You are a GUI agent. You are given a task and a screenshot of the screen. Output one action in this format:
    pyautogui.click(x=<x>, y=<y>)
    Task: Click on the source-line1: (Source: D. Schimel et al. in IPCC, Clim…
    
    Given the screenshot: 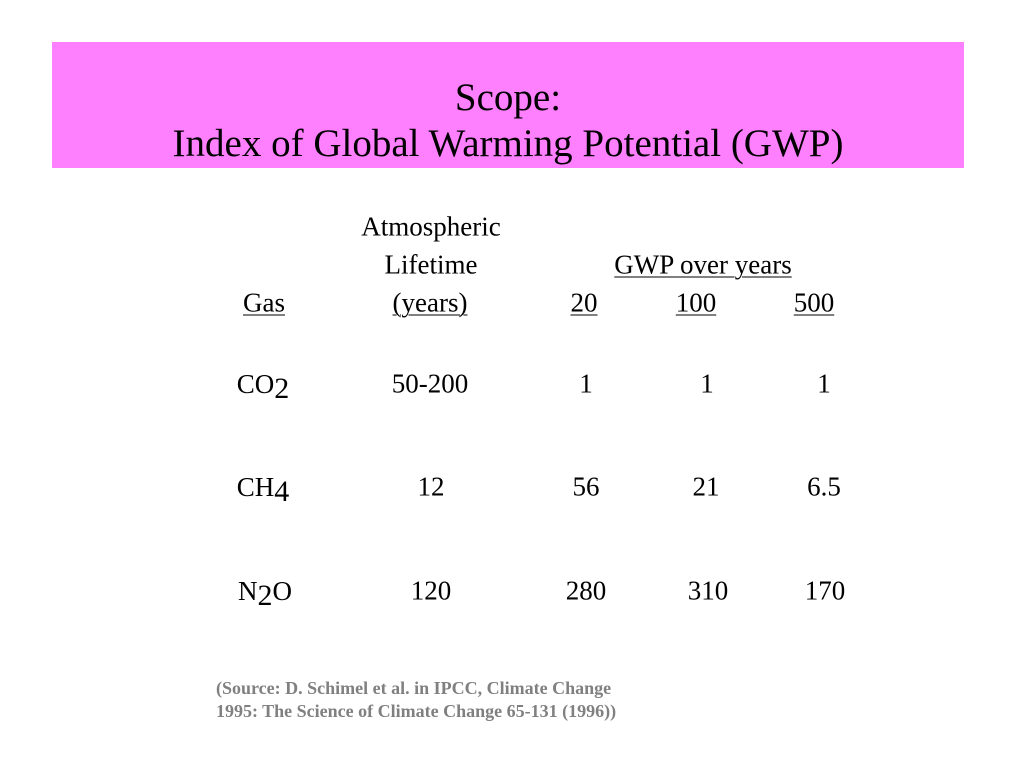 What is the action you would take?
    pyautogui.click(x=414, y=688)
    